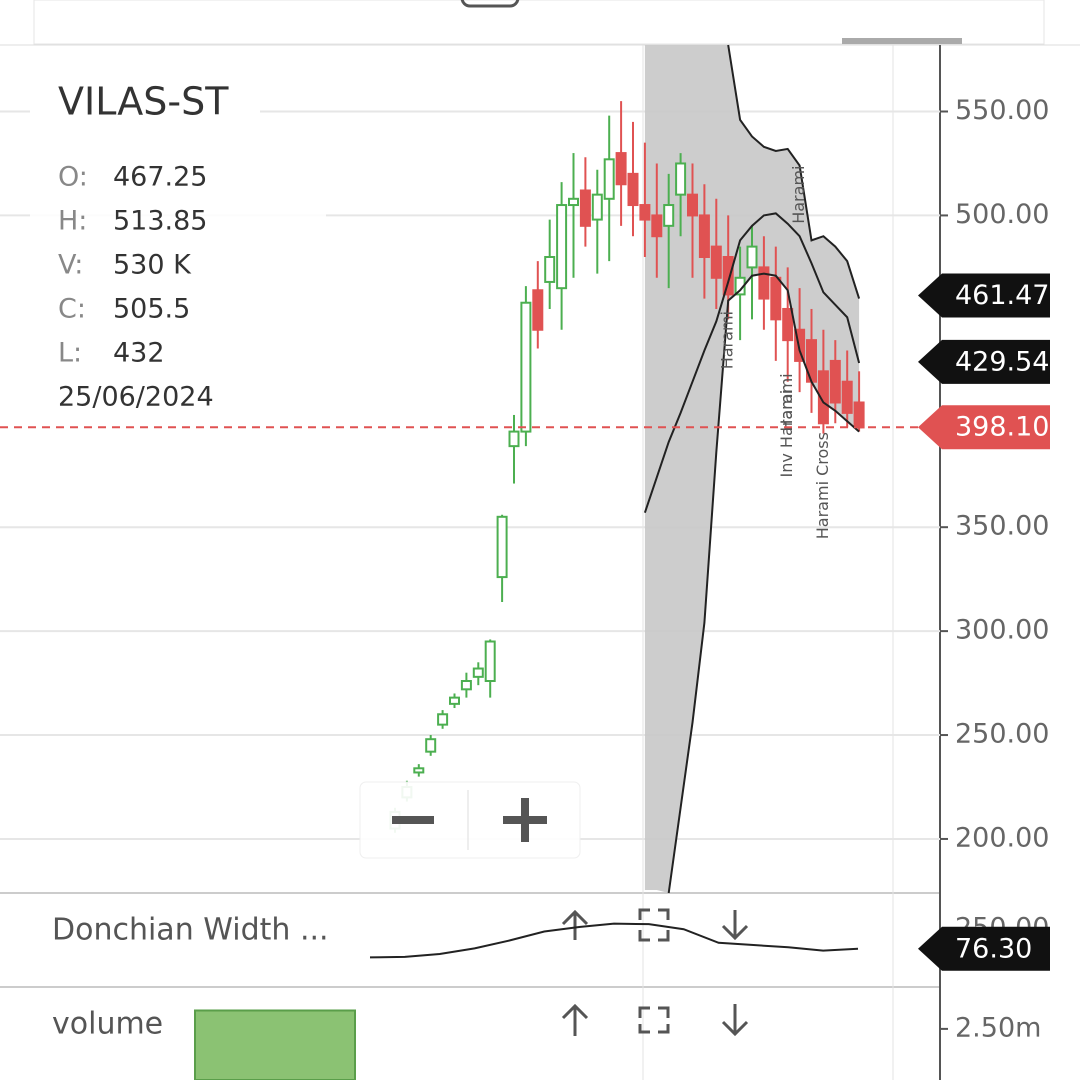 The image size is (1080, 1080). What do you see at coordinates (151, 309) in the screenshot?
I see `legend-value: 505.5` at bounding box center [151, 309].